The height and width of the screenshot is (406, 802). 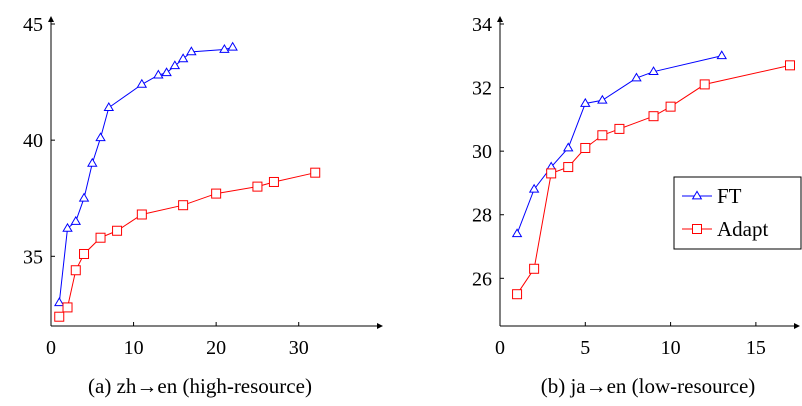 I want to click on x-tick-label: 20, so click(x=216, y=348).